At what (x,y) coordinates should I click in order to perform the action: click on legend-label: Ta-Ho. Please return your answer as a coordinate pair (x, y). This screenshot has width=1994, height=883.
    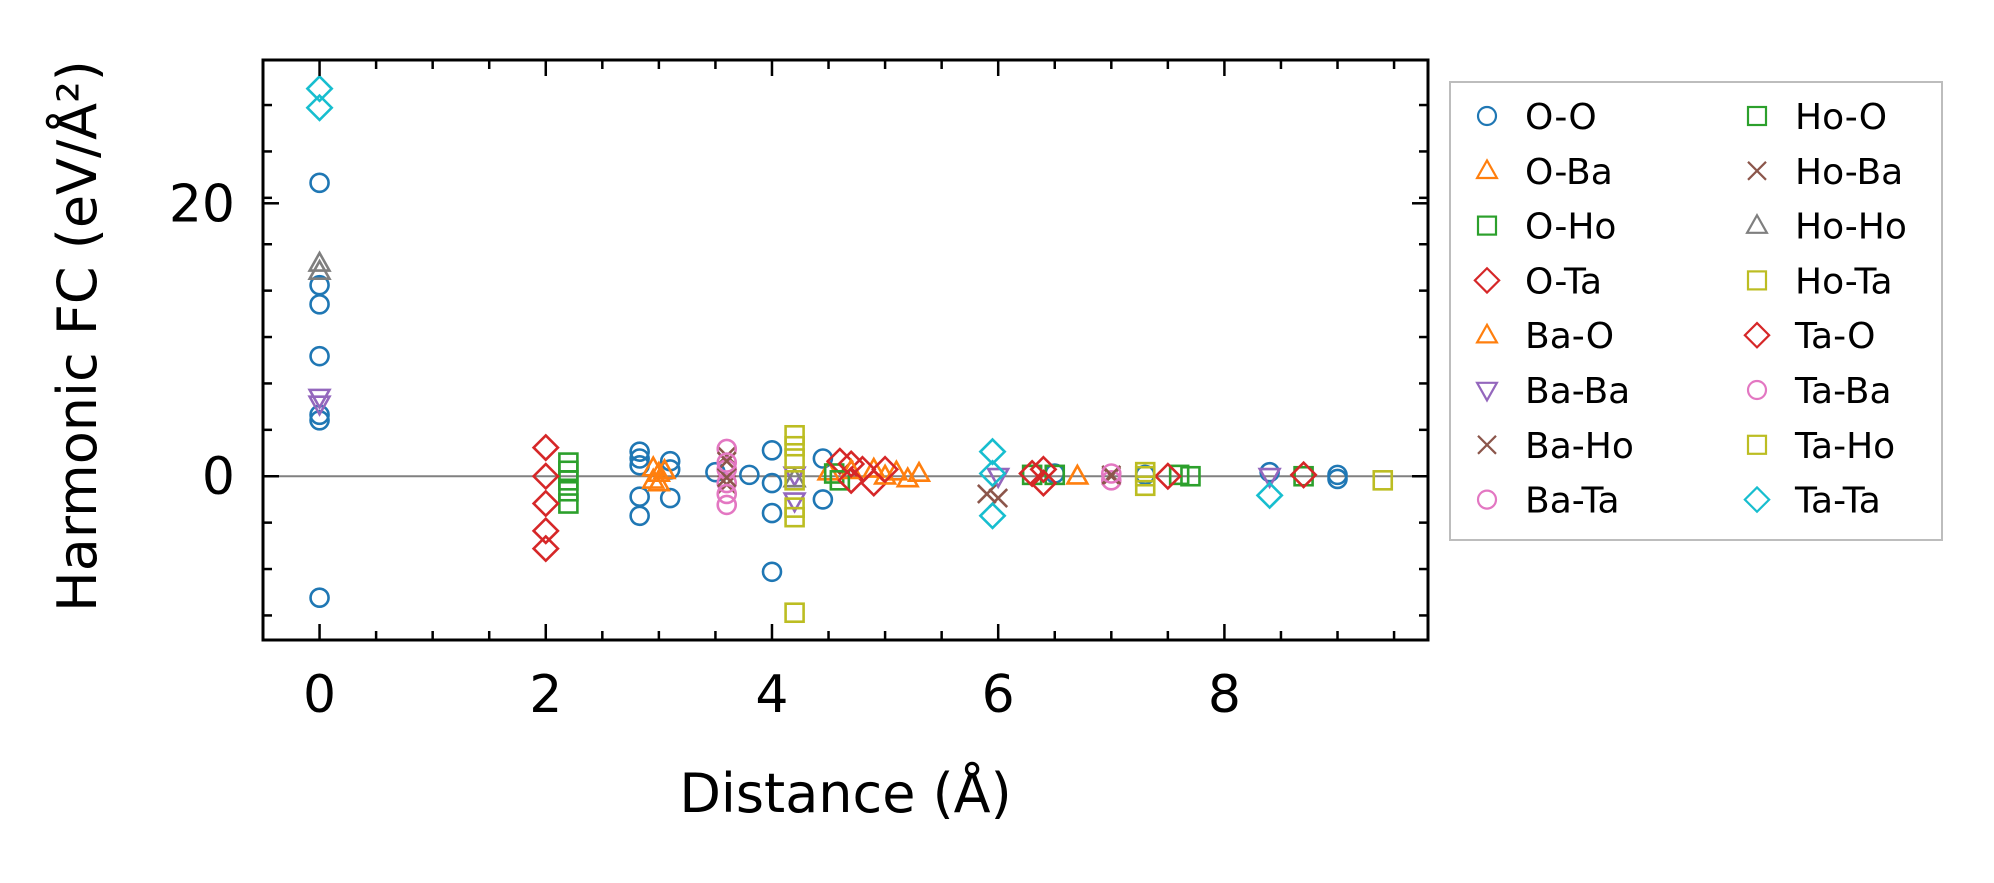
    Looking at the image, I should click on (1844, 446).